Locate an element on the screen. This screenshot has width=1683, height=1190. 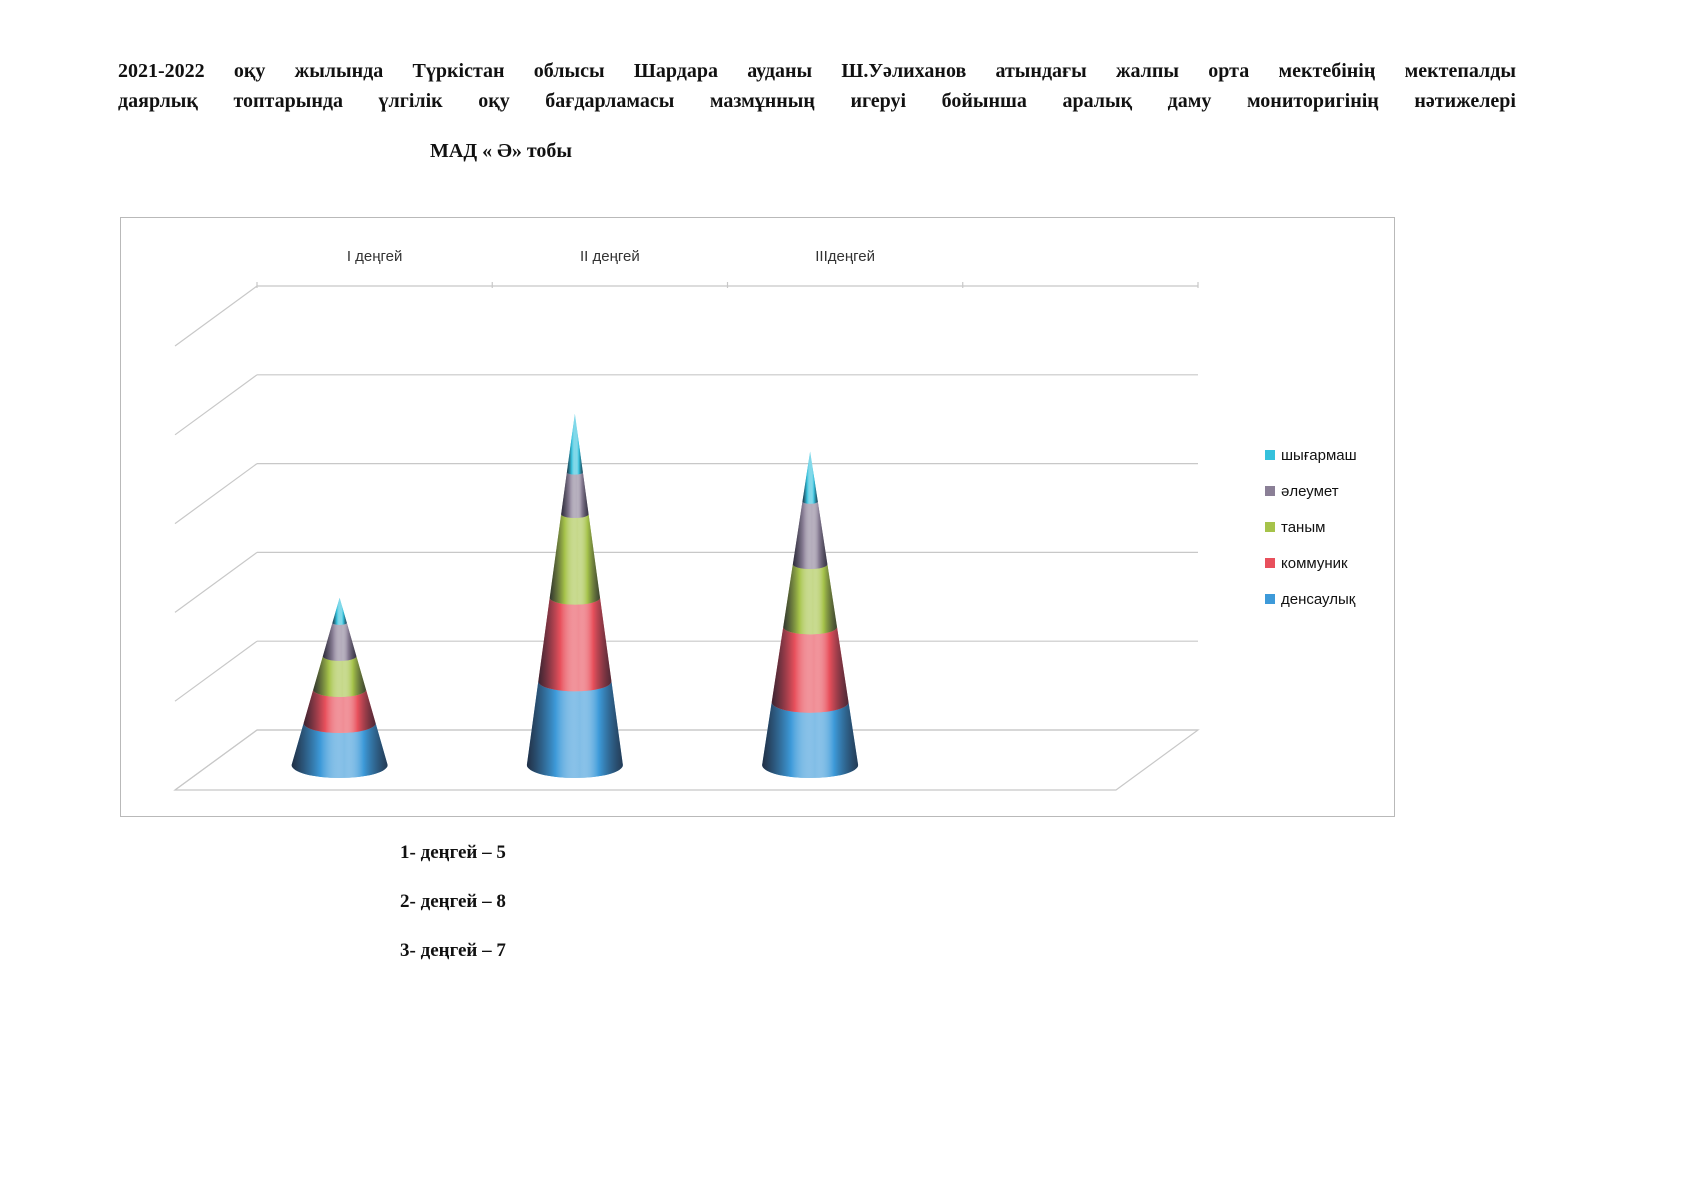
legend-label: денсаулық is located at coordinates (1318, 599).